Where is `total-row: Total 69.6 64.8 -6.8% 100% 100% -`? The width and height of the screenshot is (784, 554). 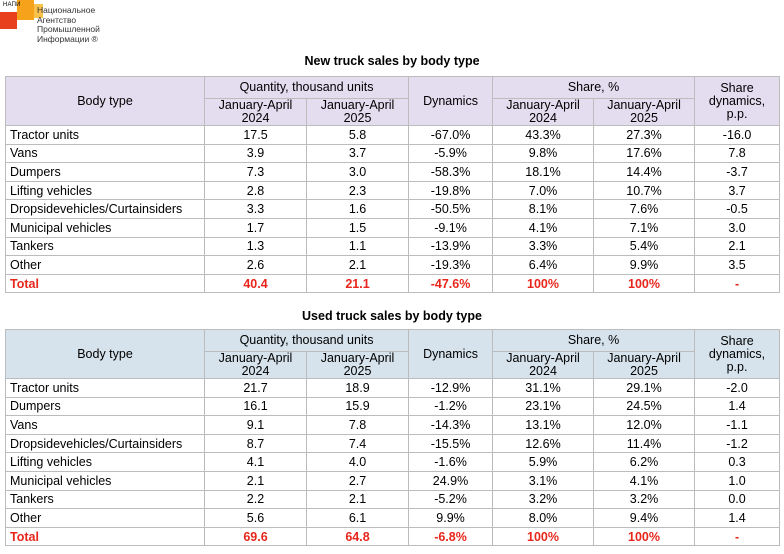 total-row: Total 69.6 64.8 -6.8% 100% 100% - is located at coordinates (393, 536).